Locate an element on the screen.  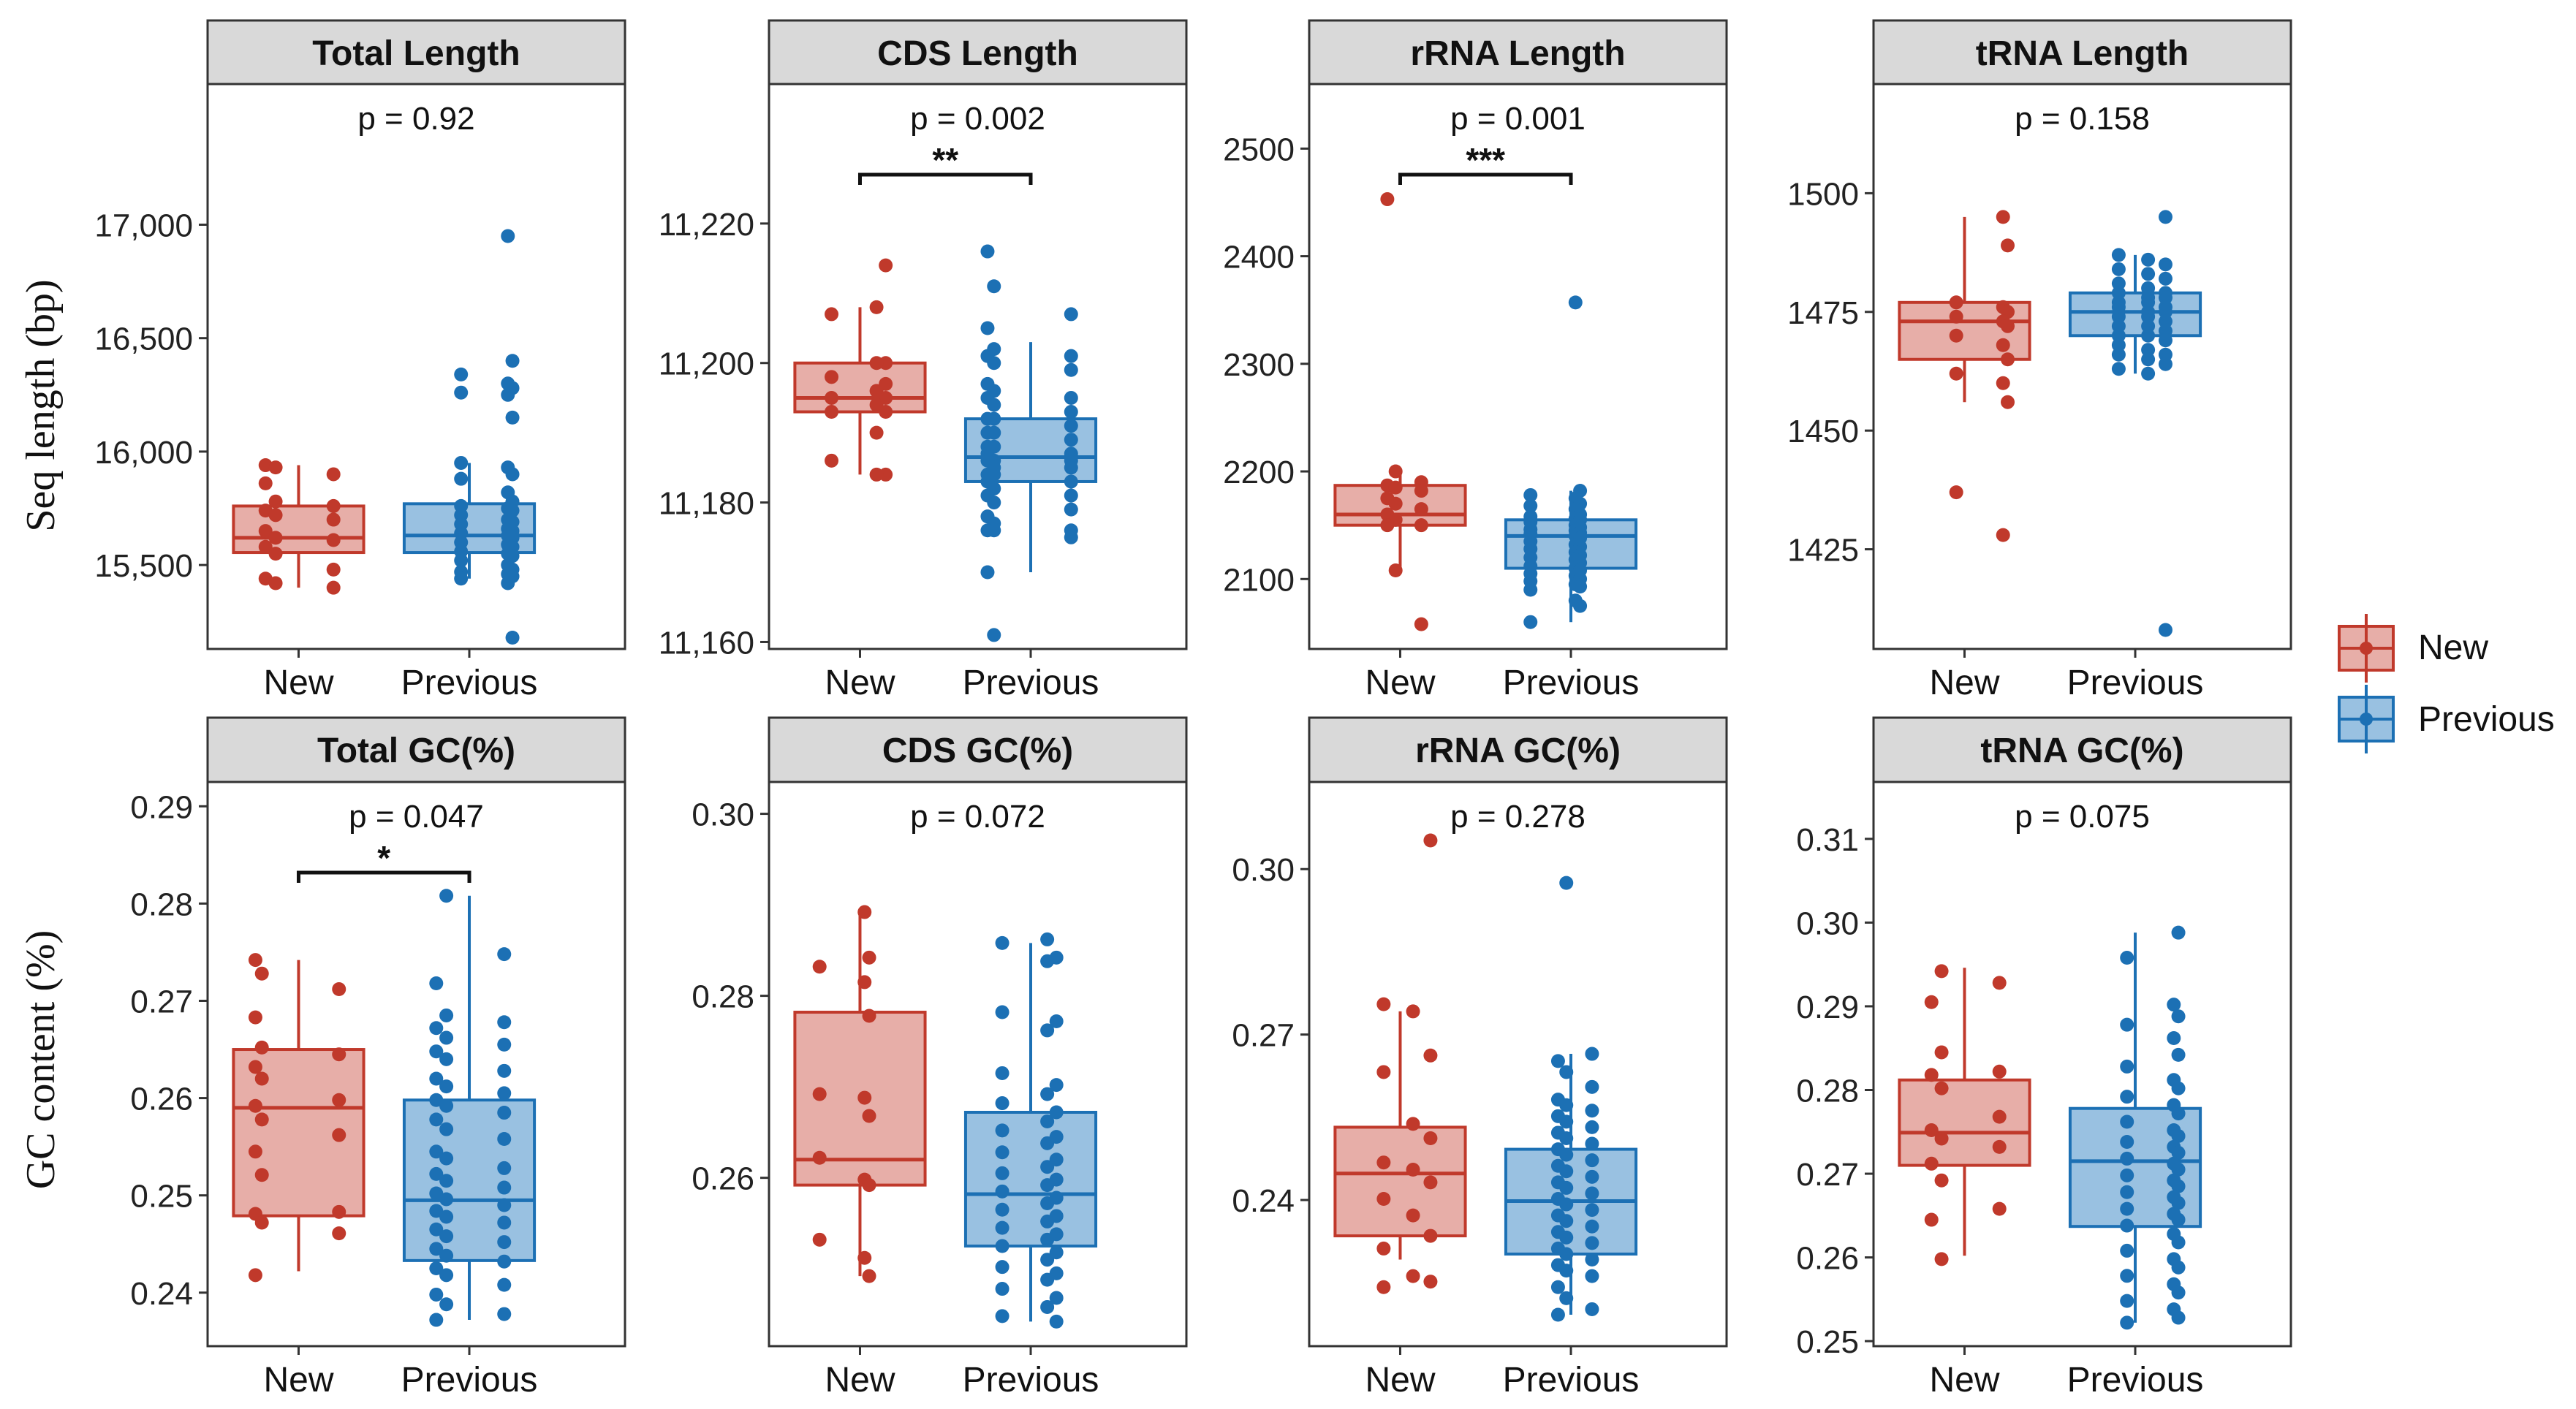
y-tick-label: 11,160 is located at coordinates (706, 643).